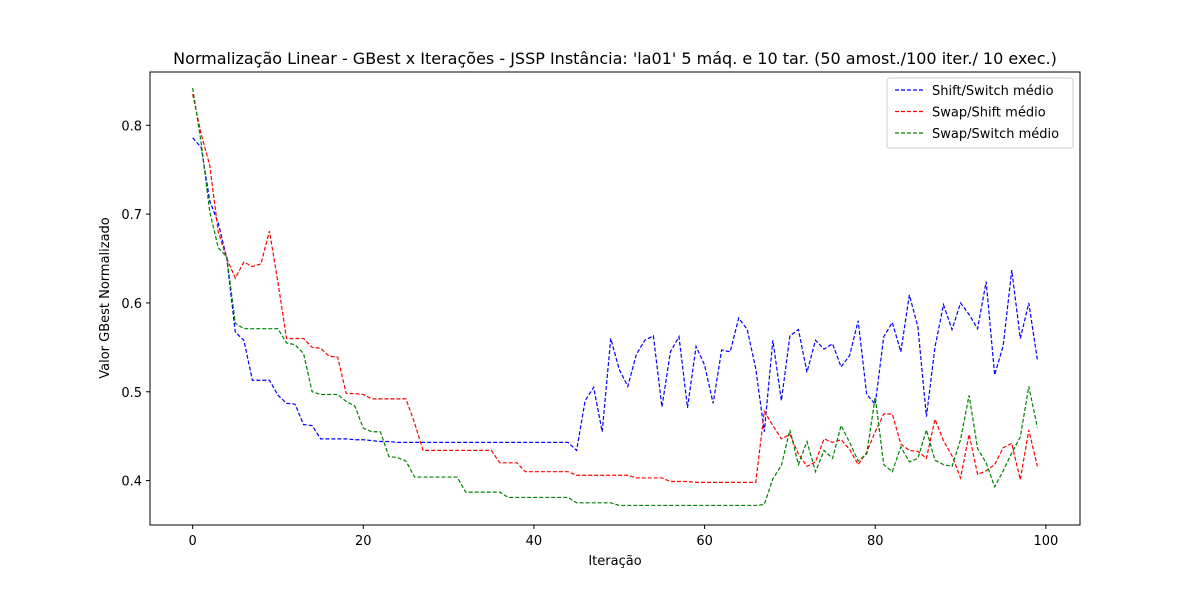  What do you see at coordinates (534, 541) in the screenshot?
I see `x-tick-label-2: 40` at bounding box center [534, 541].